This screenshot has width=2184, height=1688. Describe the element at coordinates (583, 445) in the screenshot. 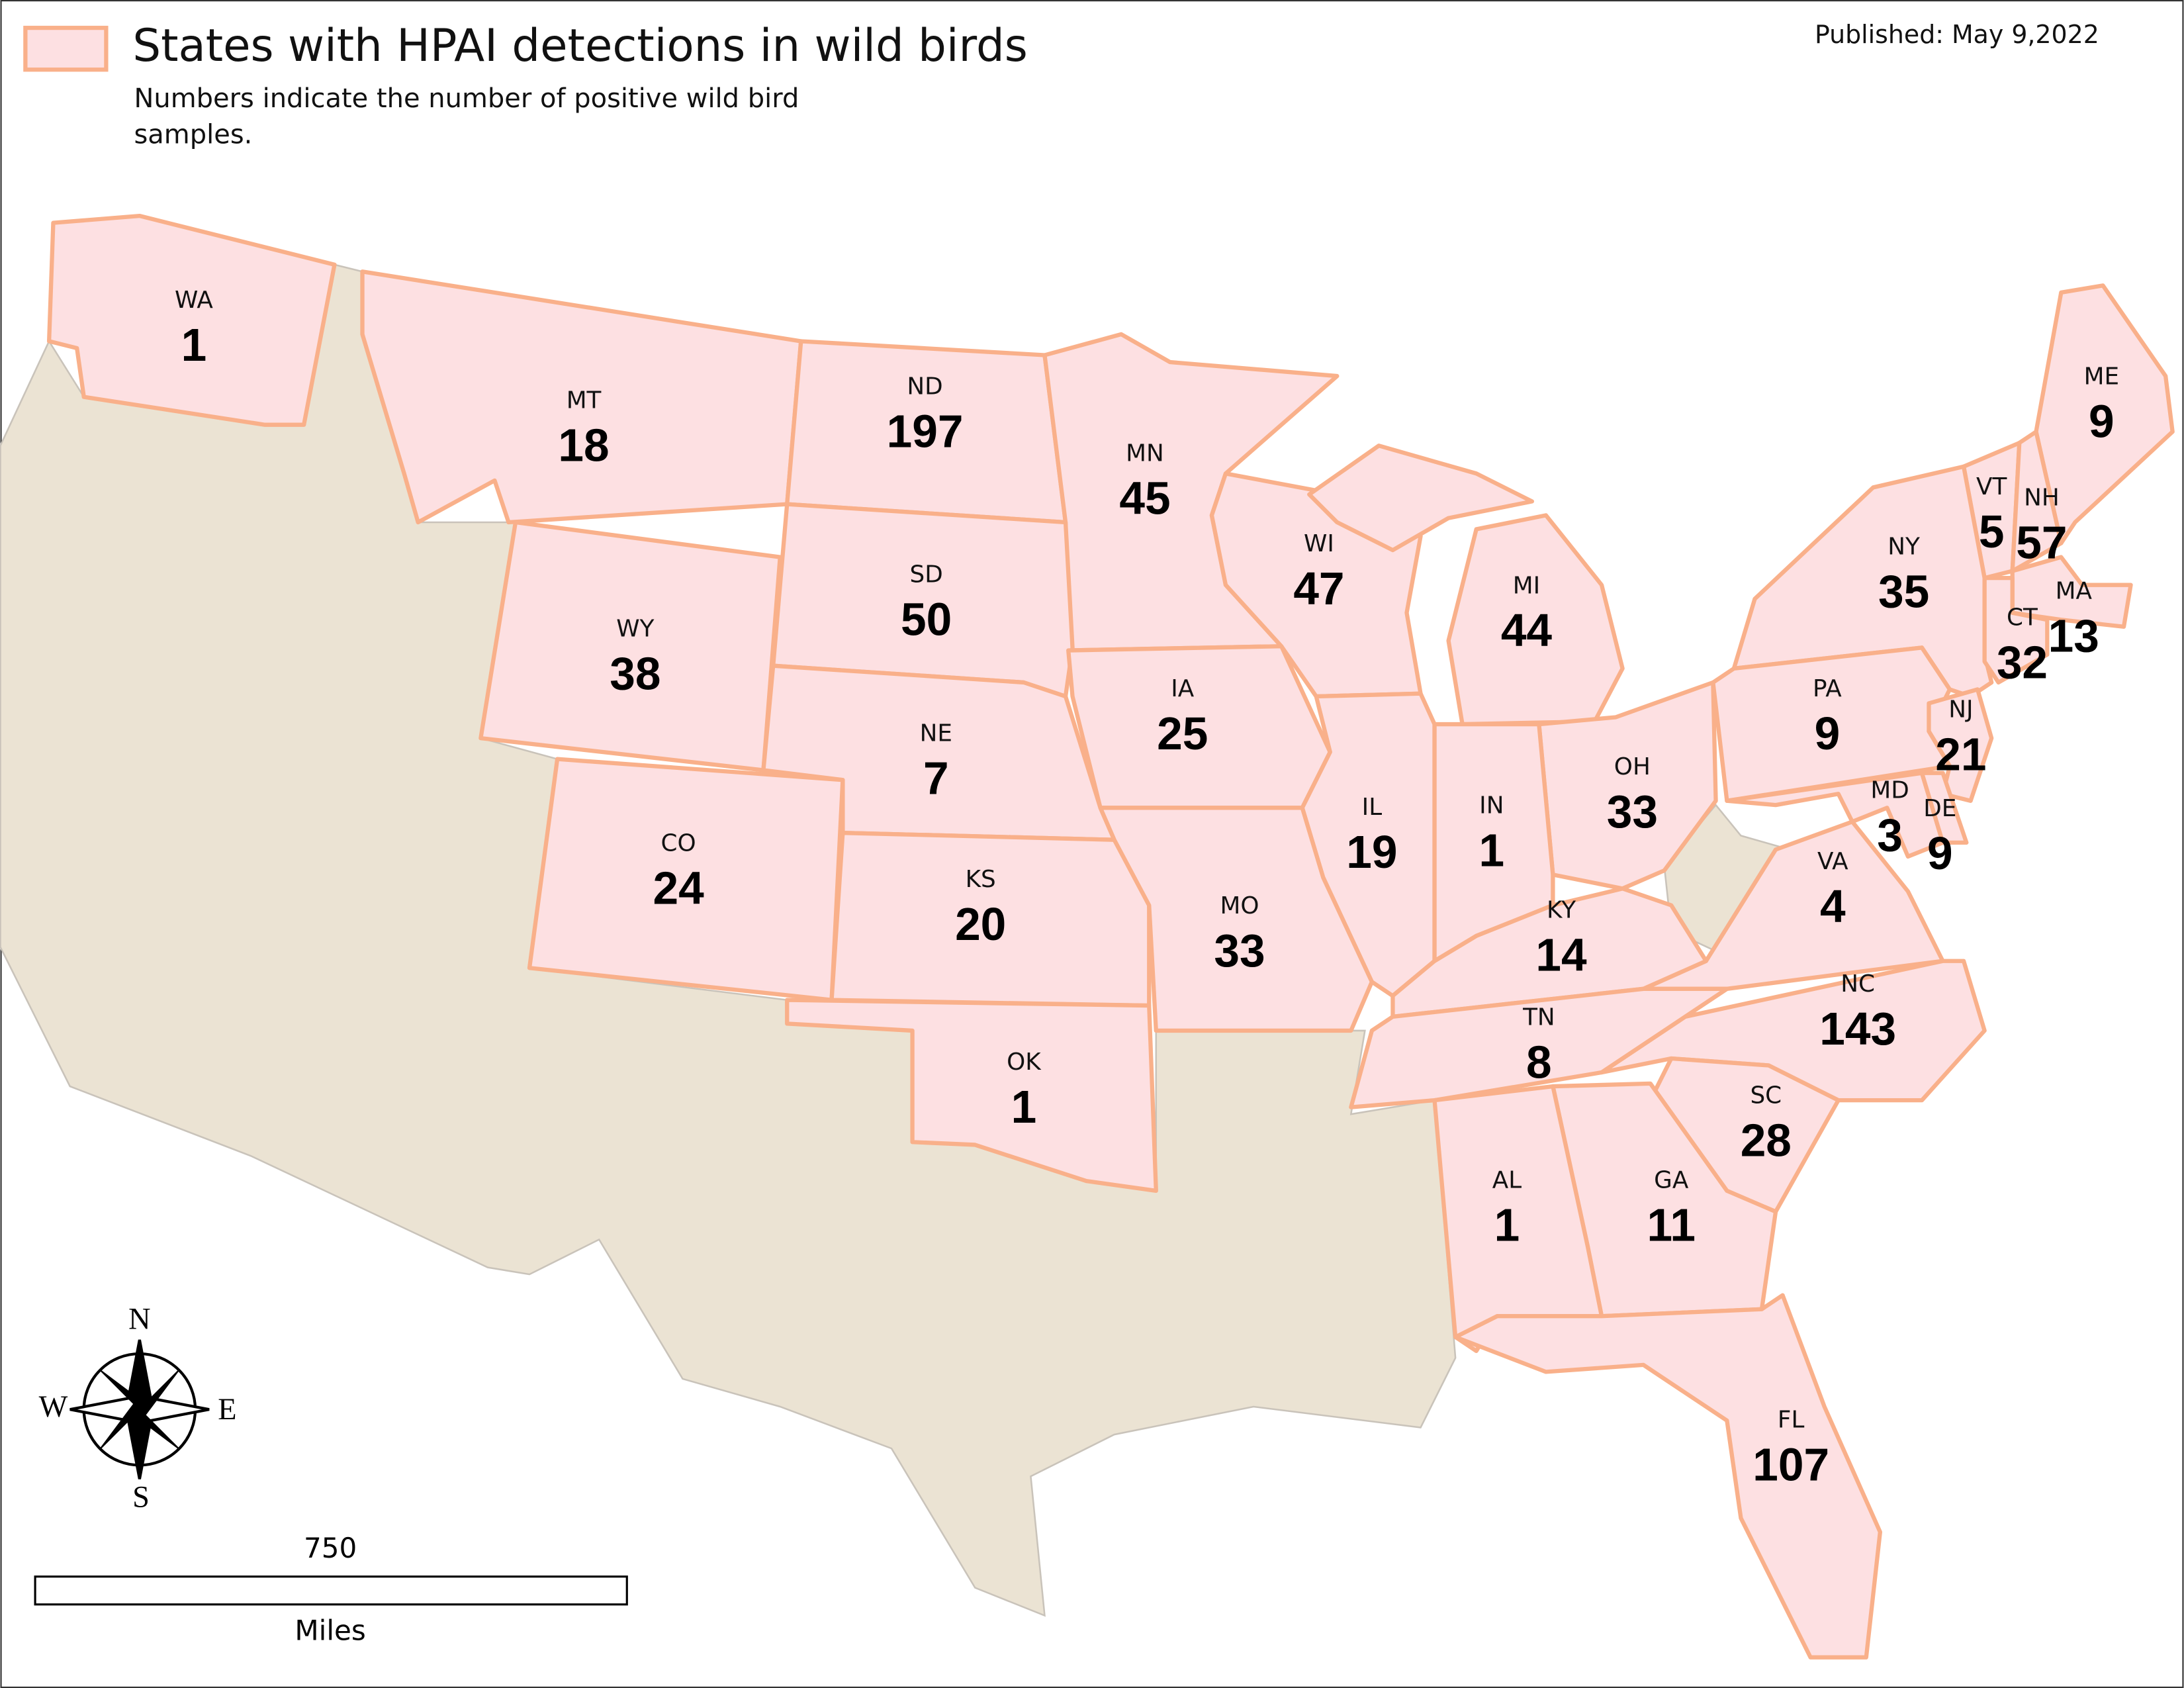

I see `state-count: 18` at that location.